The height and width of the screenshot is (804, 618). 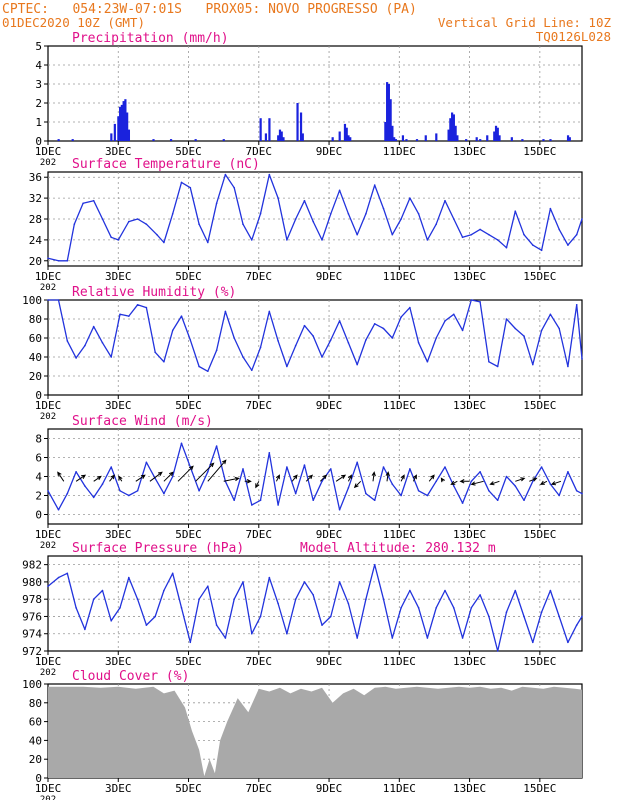 I want to click on wind-year-stub: 202, so click(x=48, y=546).